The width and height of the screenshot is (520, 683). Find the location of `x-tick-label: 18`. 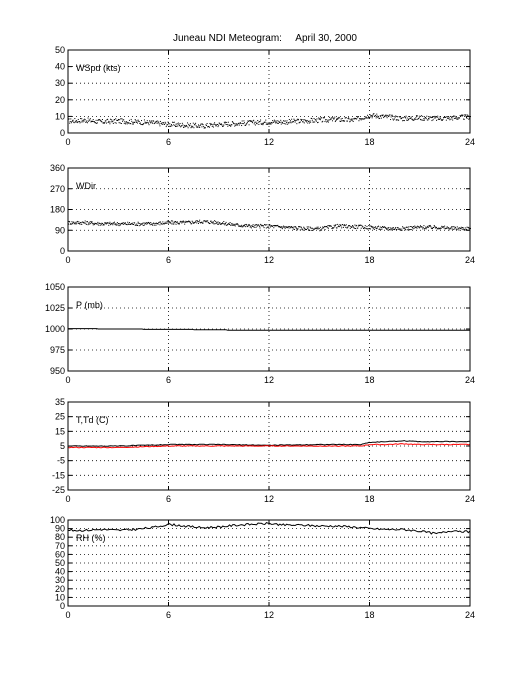

x-tick-label: 18 is located at coordinates (369, 260).